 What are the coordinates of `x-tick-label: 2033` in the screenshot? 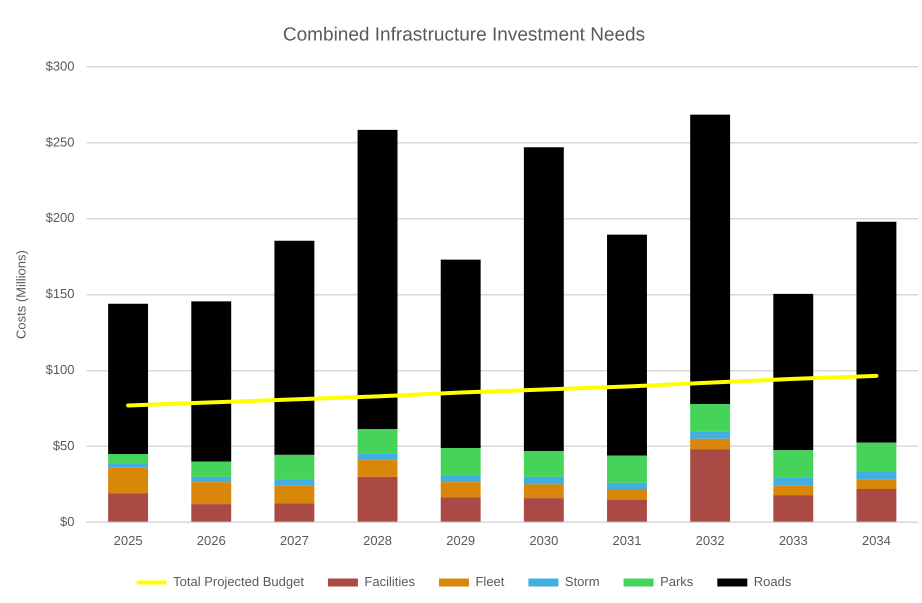 It's located at (793, 540).